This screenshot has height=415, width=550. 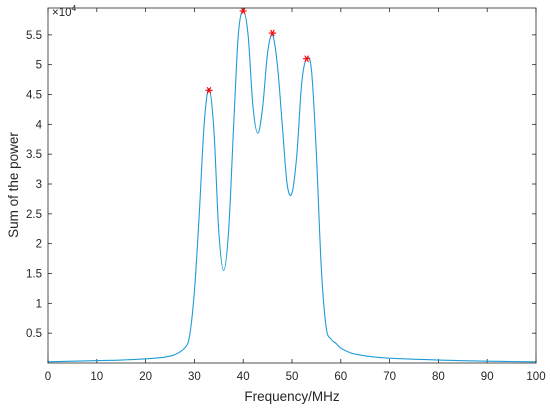 What do you see at coordinates (194, 377) in the screenshot?
I see `x-tick-label: 30` at bounding box center [194, 377].